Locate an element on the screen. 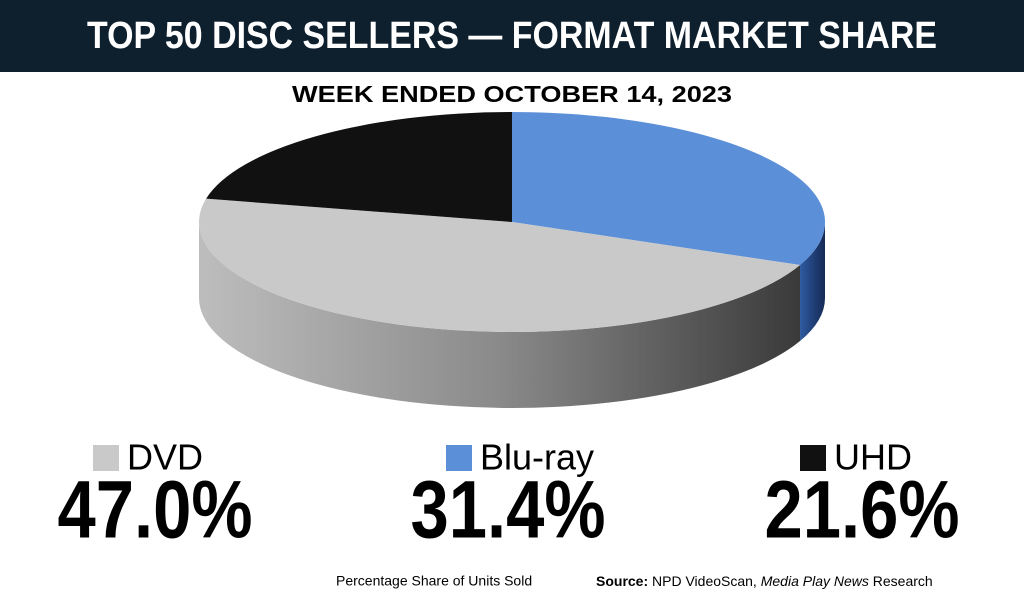 This screenshot has width=1024, height=598. chart-subtitle: WEEK ENDED OCTOBER 14, 2023 is located at coordinates (512, 94).